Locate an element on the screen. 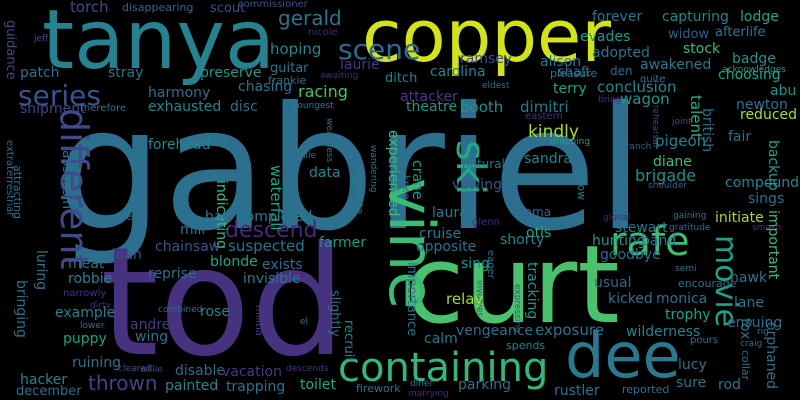 The width and height of the screenshot is (800, 400). word-december: december is located at coordinates (49, 391).